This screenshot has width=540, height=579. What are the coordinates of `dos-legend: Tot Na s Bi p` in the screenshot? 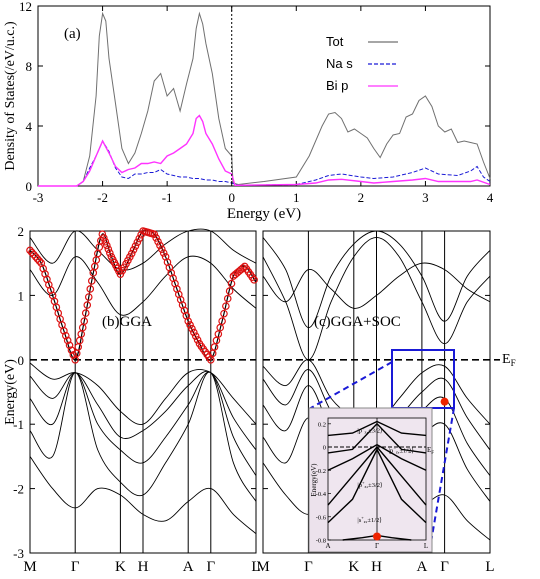 It's located at (362, 63).